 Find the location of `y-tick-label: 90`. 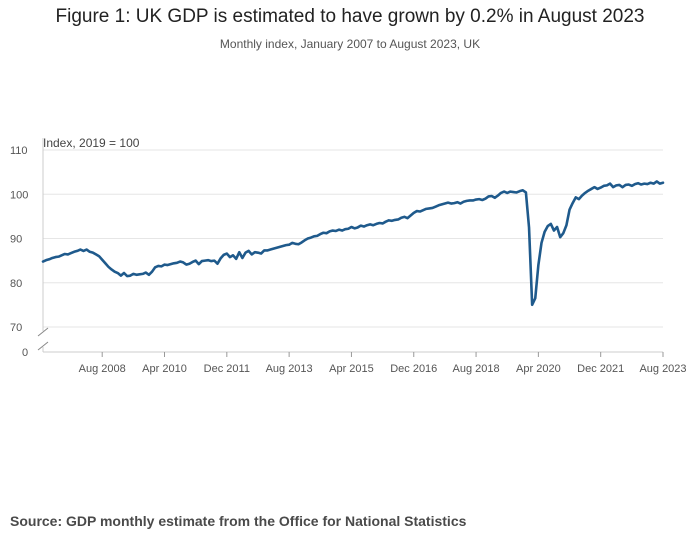

y-tick-label: 90 is located at coordinates (16, 240).